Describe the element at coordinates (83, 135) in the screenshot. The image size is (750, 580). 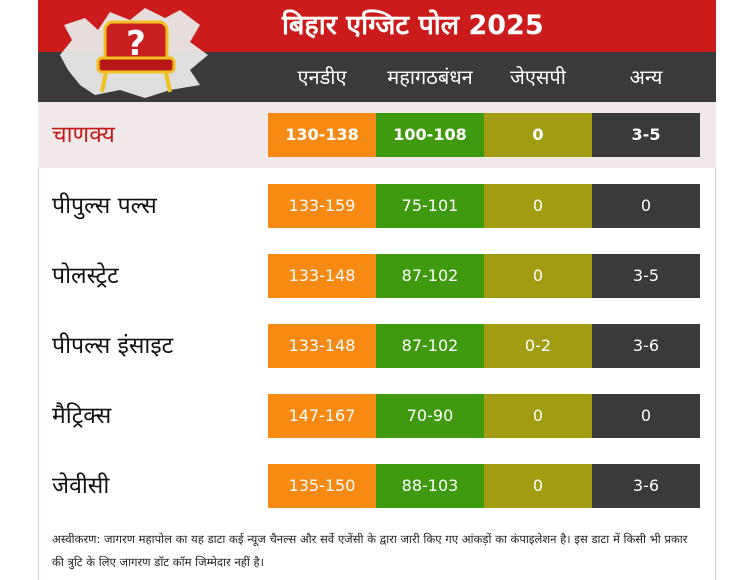
I see `agency-name: चाणक्य` at that location.